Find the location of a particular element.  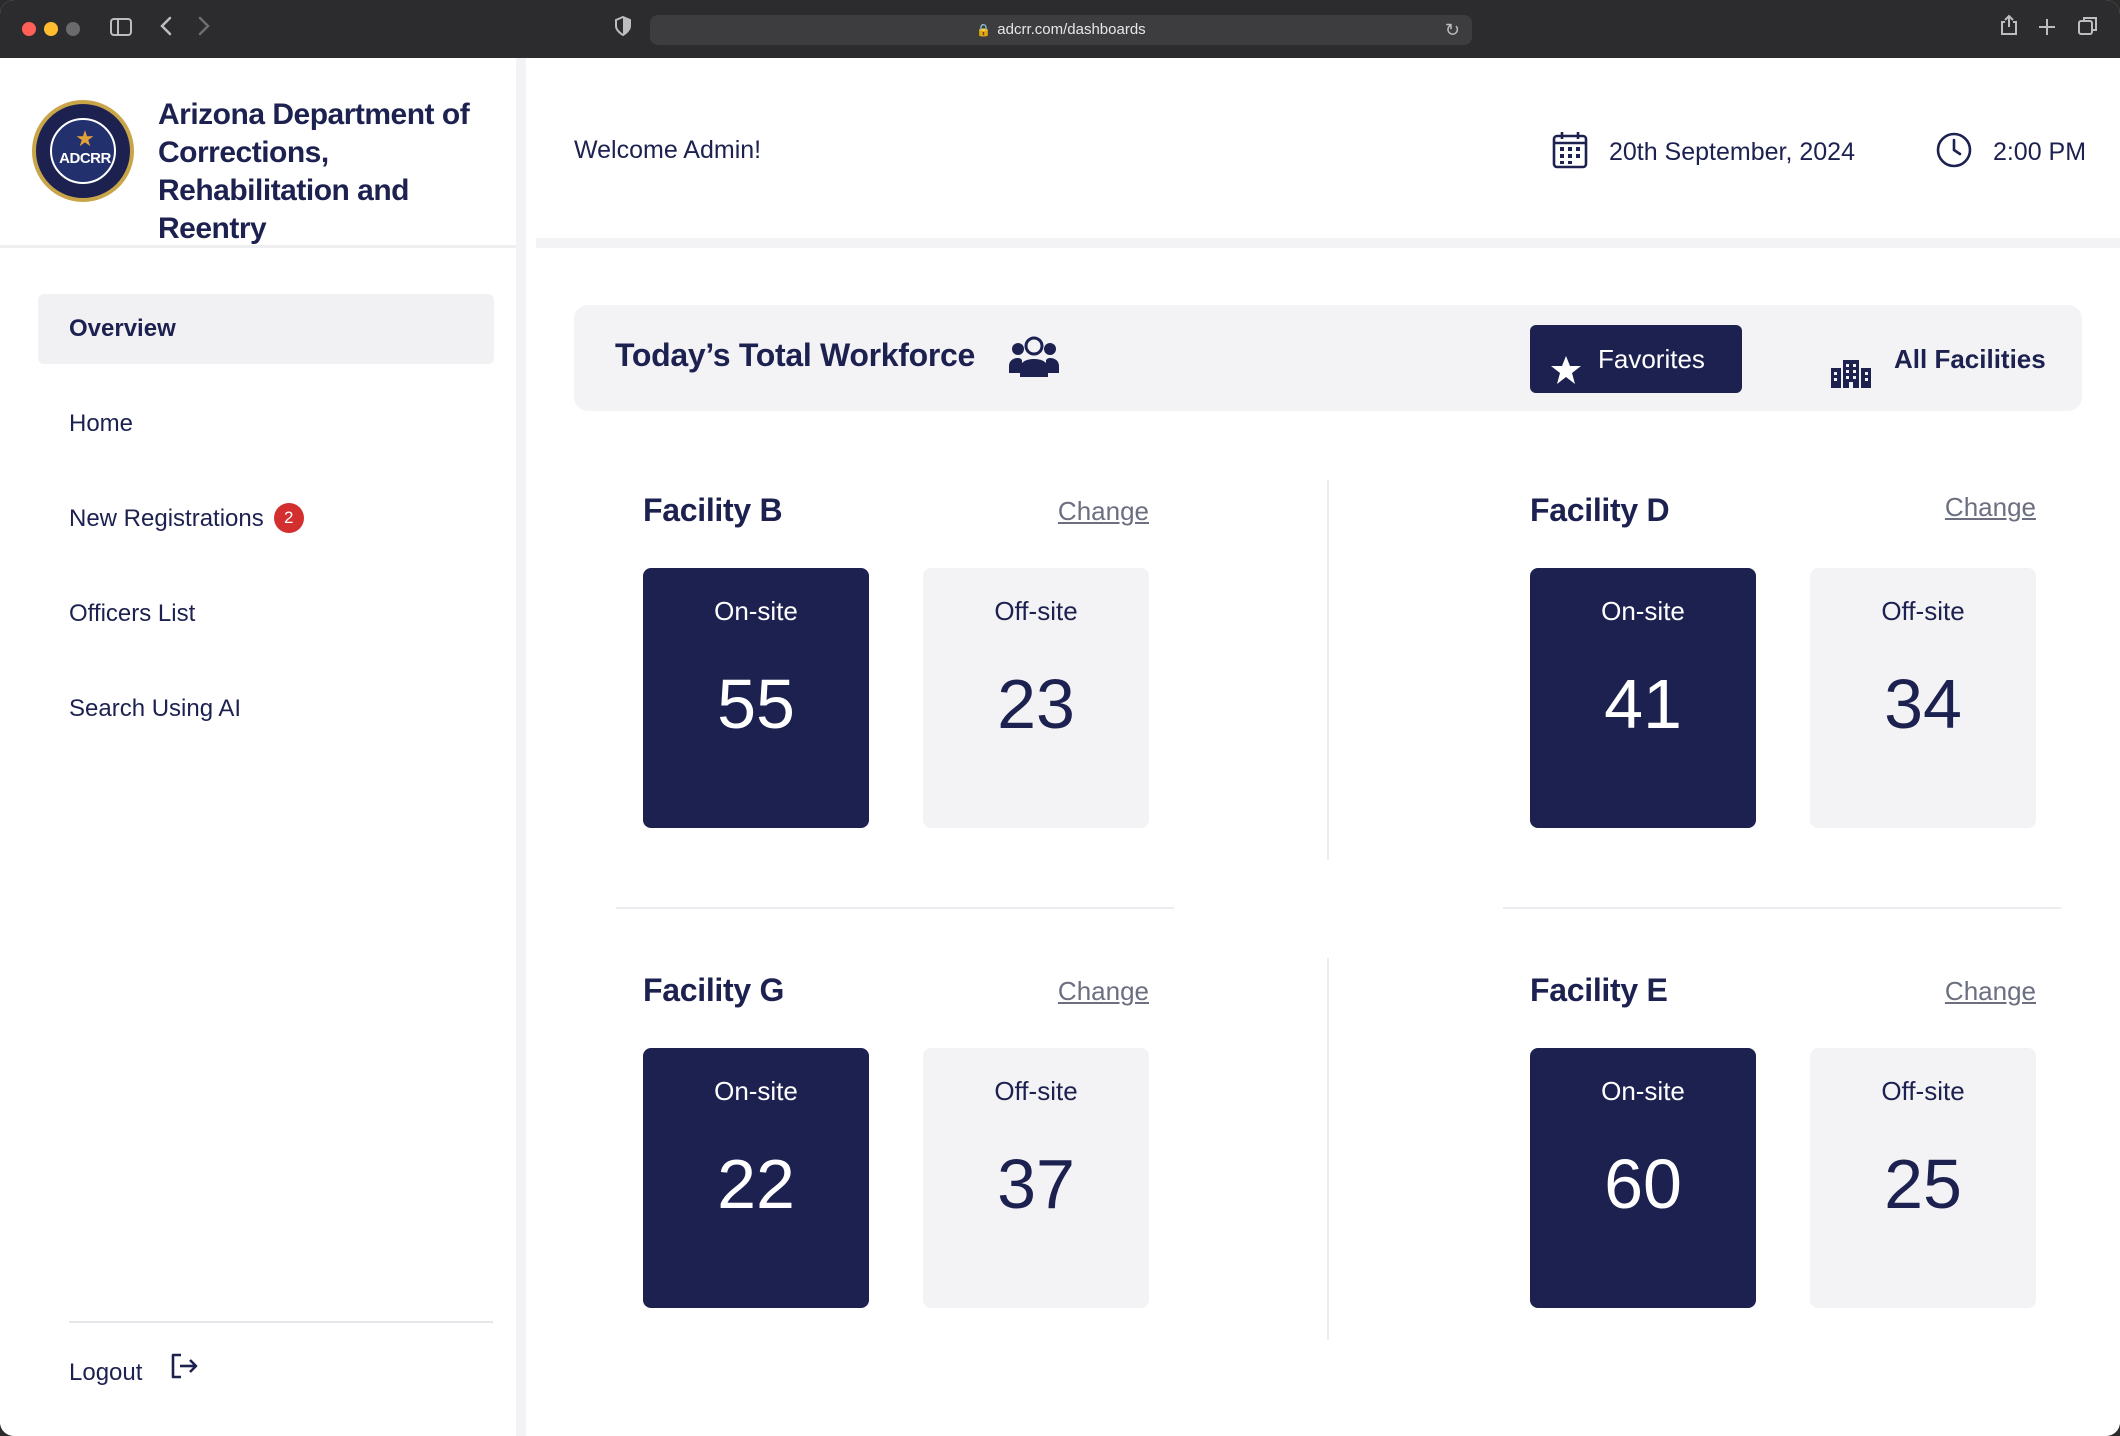

offsite-count-card: Off-site 25 is located at coordinates (1923, 1178).